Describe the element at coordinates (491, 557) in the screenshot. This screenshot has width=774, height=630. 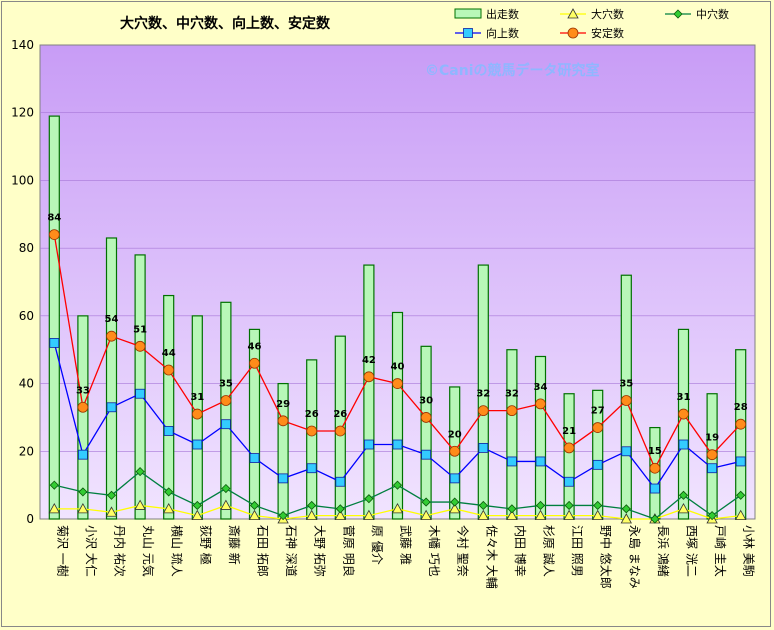
I see `x-tick-label: 佐々木 大輔` at that location.